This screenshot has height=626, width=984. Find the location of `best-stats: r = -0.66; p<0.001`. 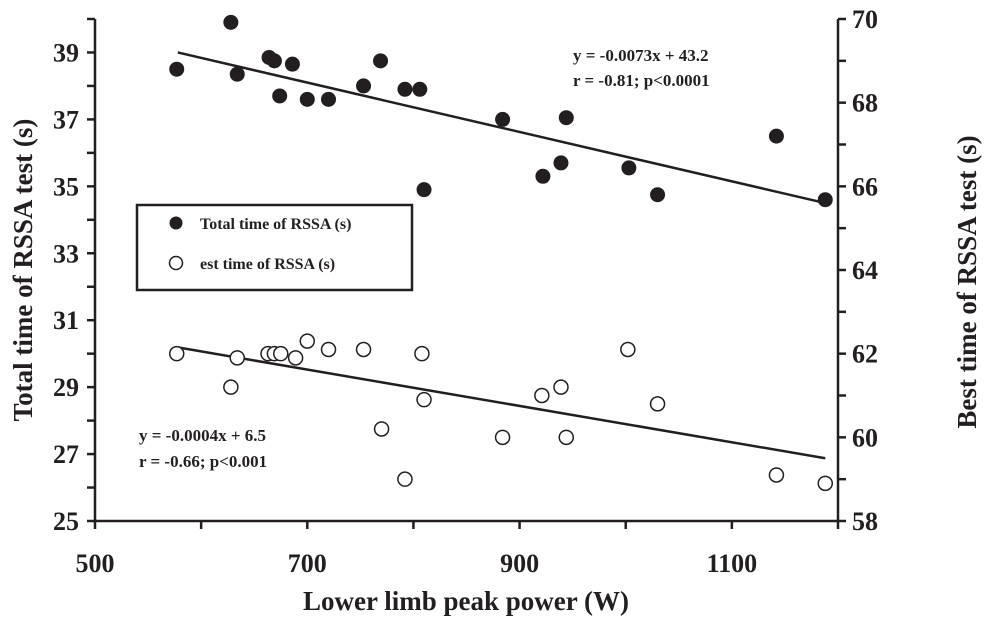

best-stats: r = -0.66; p<0.001 is located at coordinates (203, 461).